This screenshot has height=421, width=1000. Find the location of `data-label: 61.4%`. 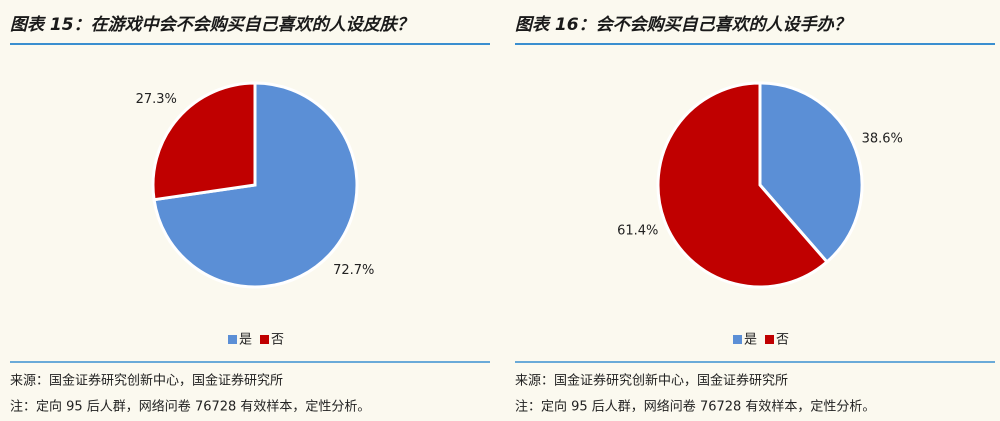

data-label: 61.4% is located at coordinates (637, 230).